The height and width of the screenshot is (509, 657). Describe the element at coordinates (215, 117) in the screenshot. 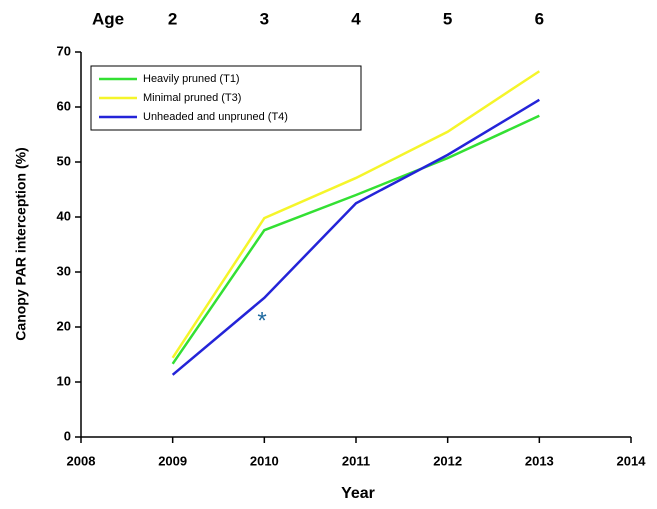

I see `legend-label: Unheaded and unpruned (T4)` at that location.